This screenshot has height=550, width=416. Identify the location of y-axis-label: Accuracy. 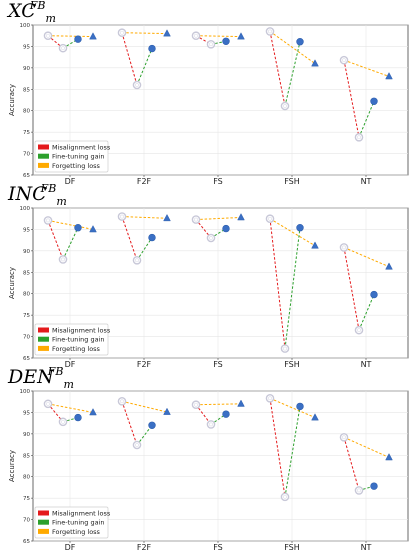
(12, 283).